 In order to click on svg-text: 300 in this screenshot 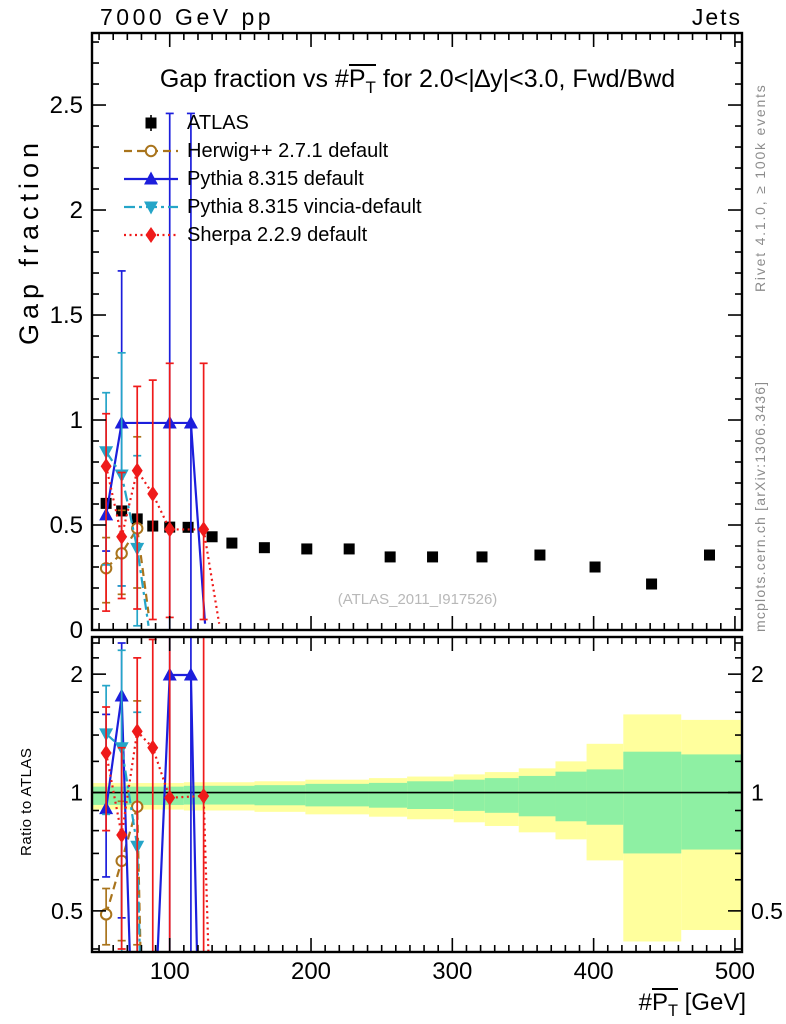, I will do `click(452, 971)`.